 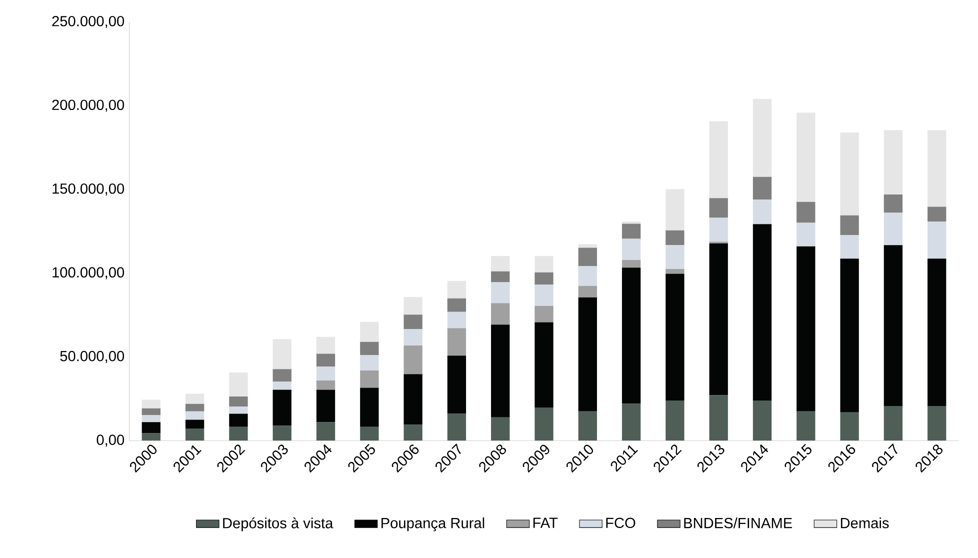 What do you see at coordinates (88, 22) in the screenshot?
I see `y-tick-label: 250.000,00` at bounding box center [88, 22].